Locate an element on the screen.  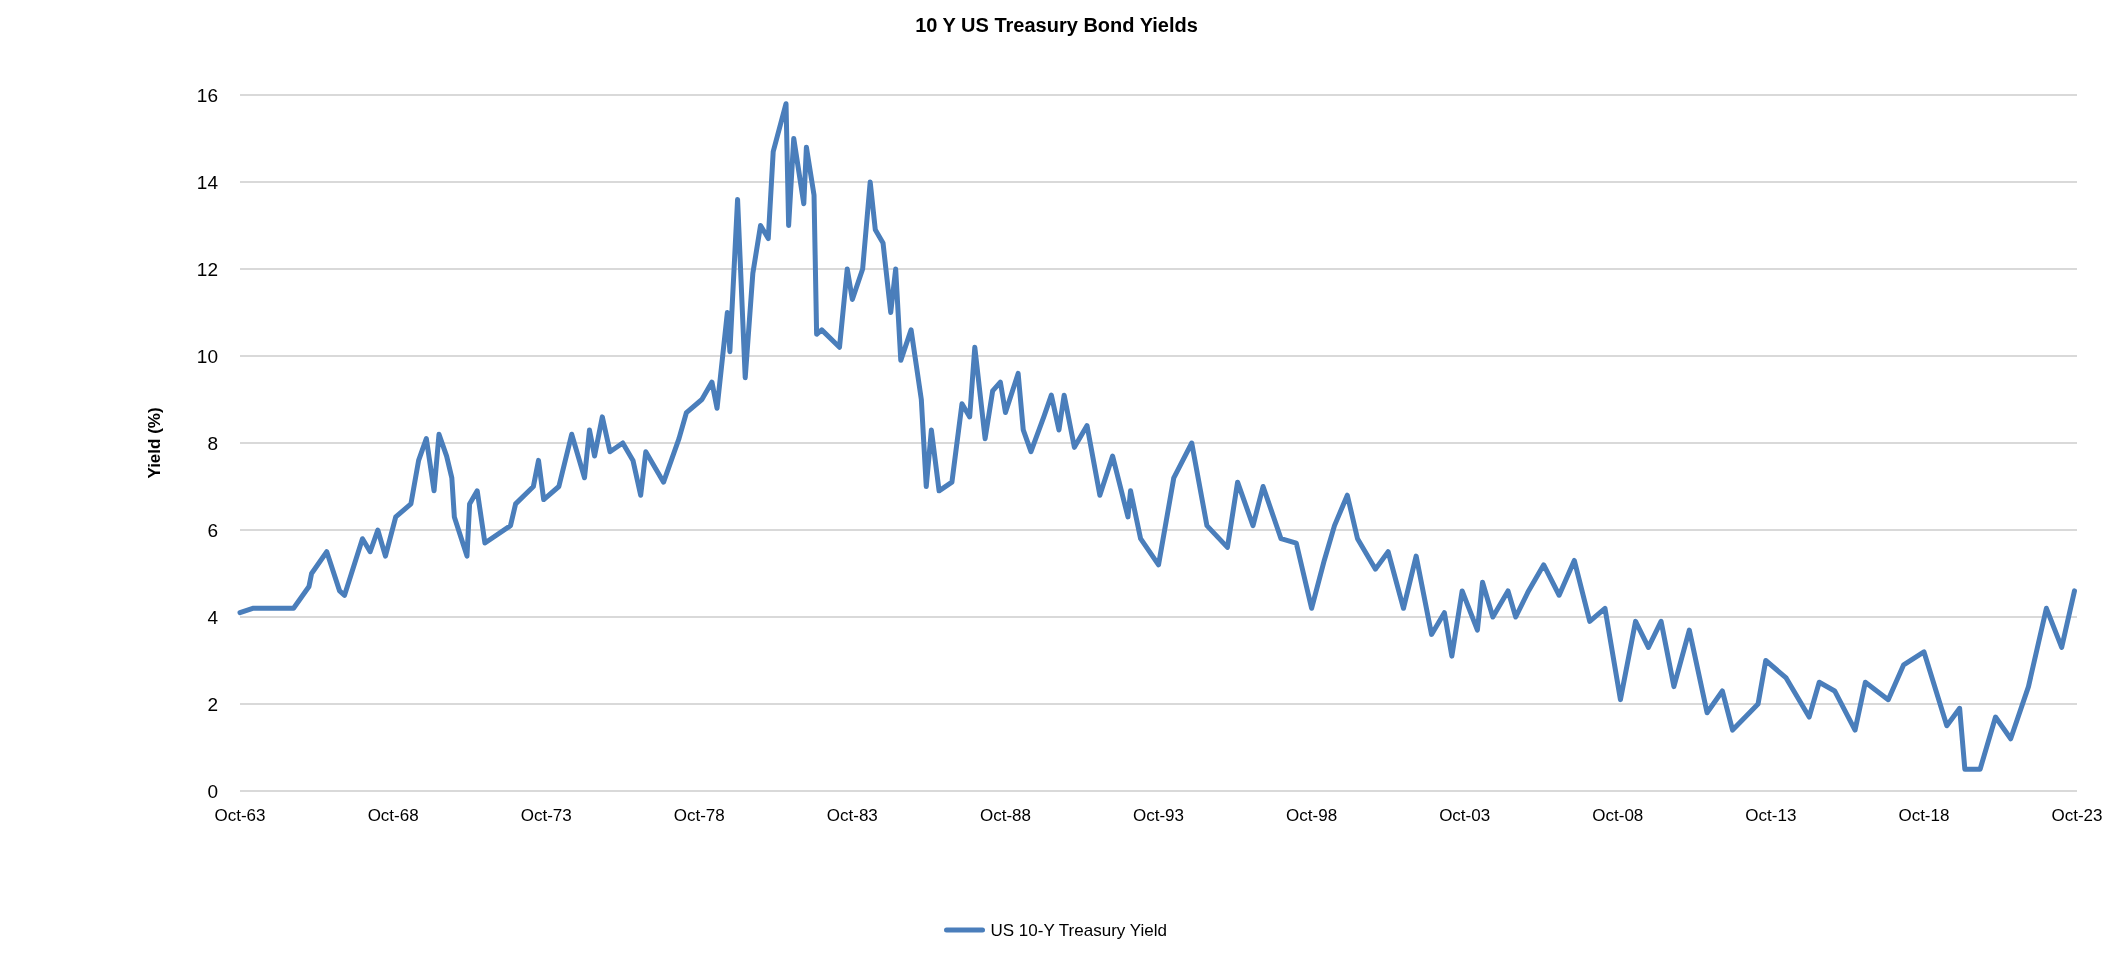
y-axis-title: Yield (%) is located at coordinates (154, 443).